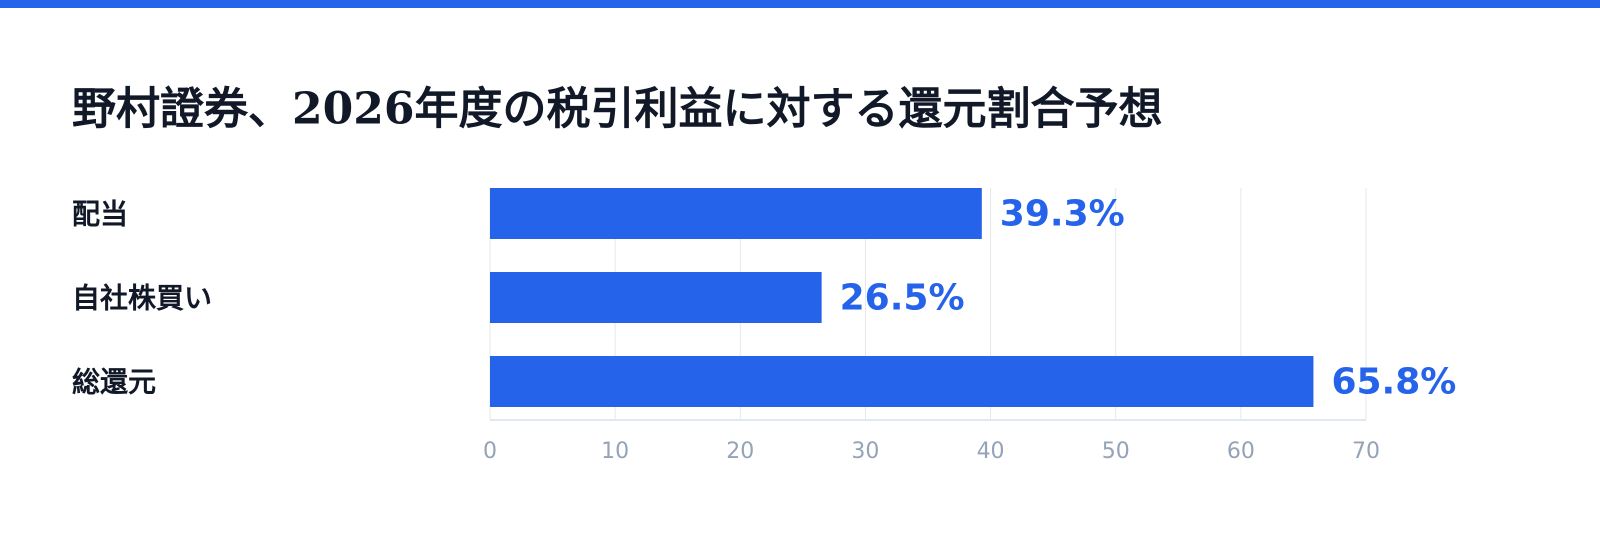  I want to click on x-tick-label: 0, so click(490, 451).